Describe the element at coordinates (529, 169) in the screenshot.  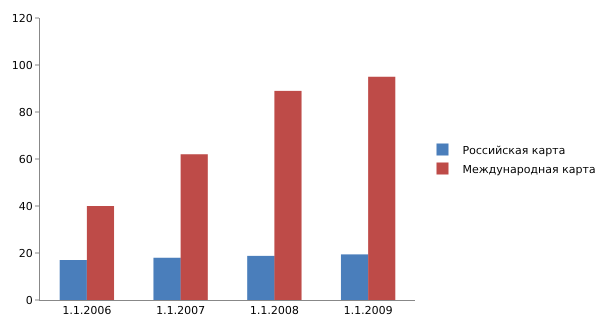
I see `legend-label: Международная карта` at that location.